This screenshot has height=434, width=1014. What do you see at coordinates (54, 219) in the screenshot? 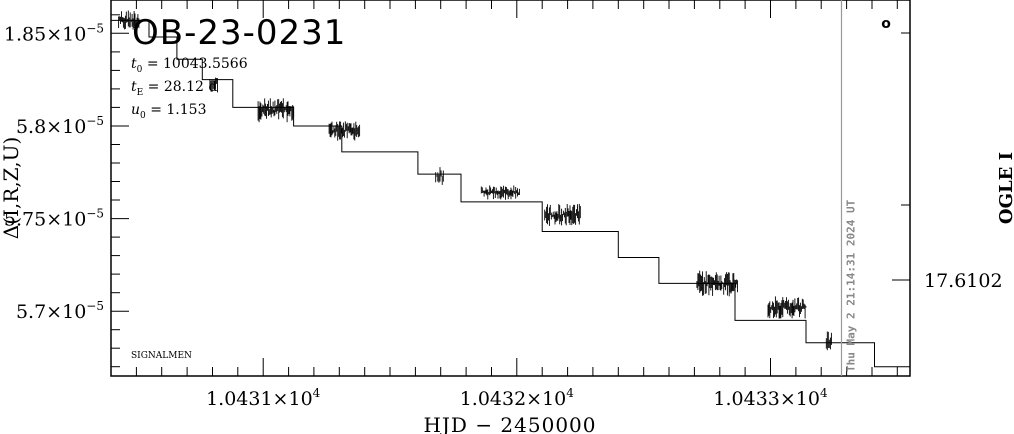
I see `y-tick-label: 5.75×10⁻⁵` at bounding box center [54, 219].